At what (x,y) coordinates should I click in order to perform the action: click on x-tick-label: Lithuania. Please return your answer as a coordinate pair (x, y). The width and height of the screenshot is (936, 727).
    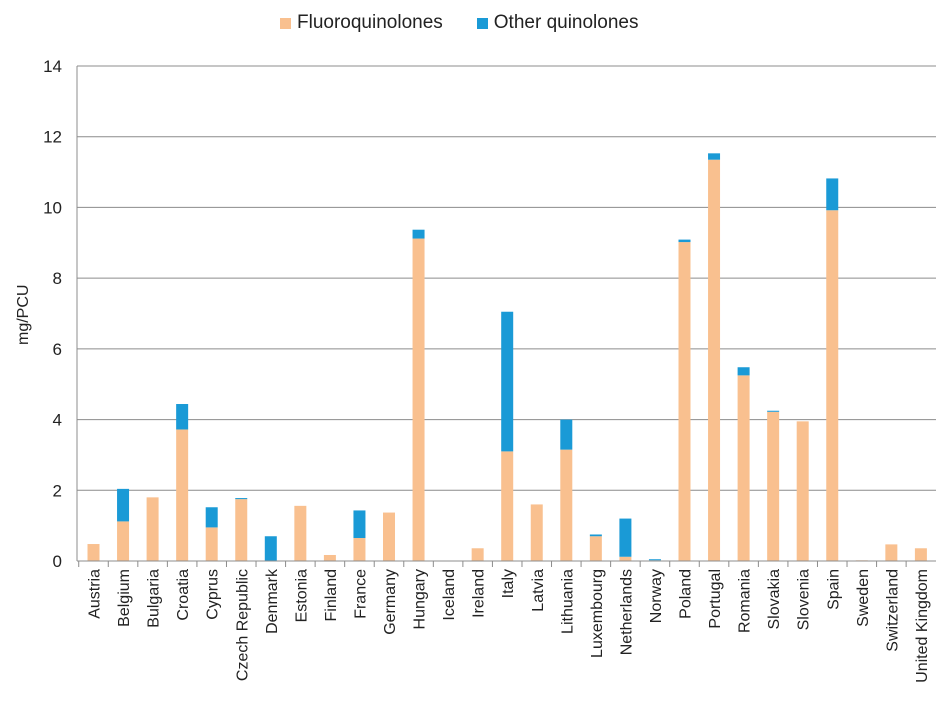
    Looking at the image, I should click on (567, 601).